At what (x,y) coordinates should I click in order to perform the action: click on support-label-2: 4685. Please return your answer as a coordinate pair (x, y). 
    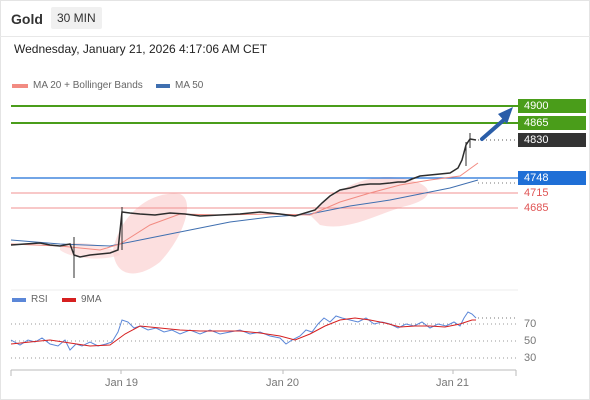
    Looking at the image, I should click on (536, 208).